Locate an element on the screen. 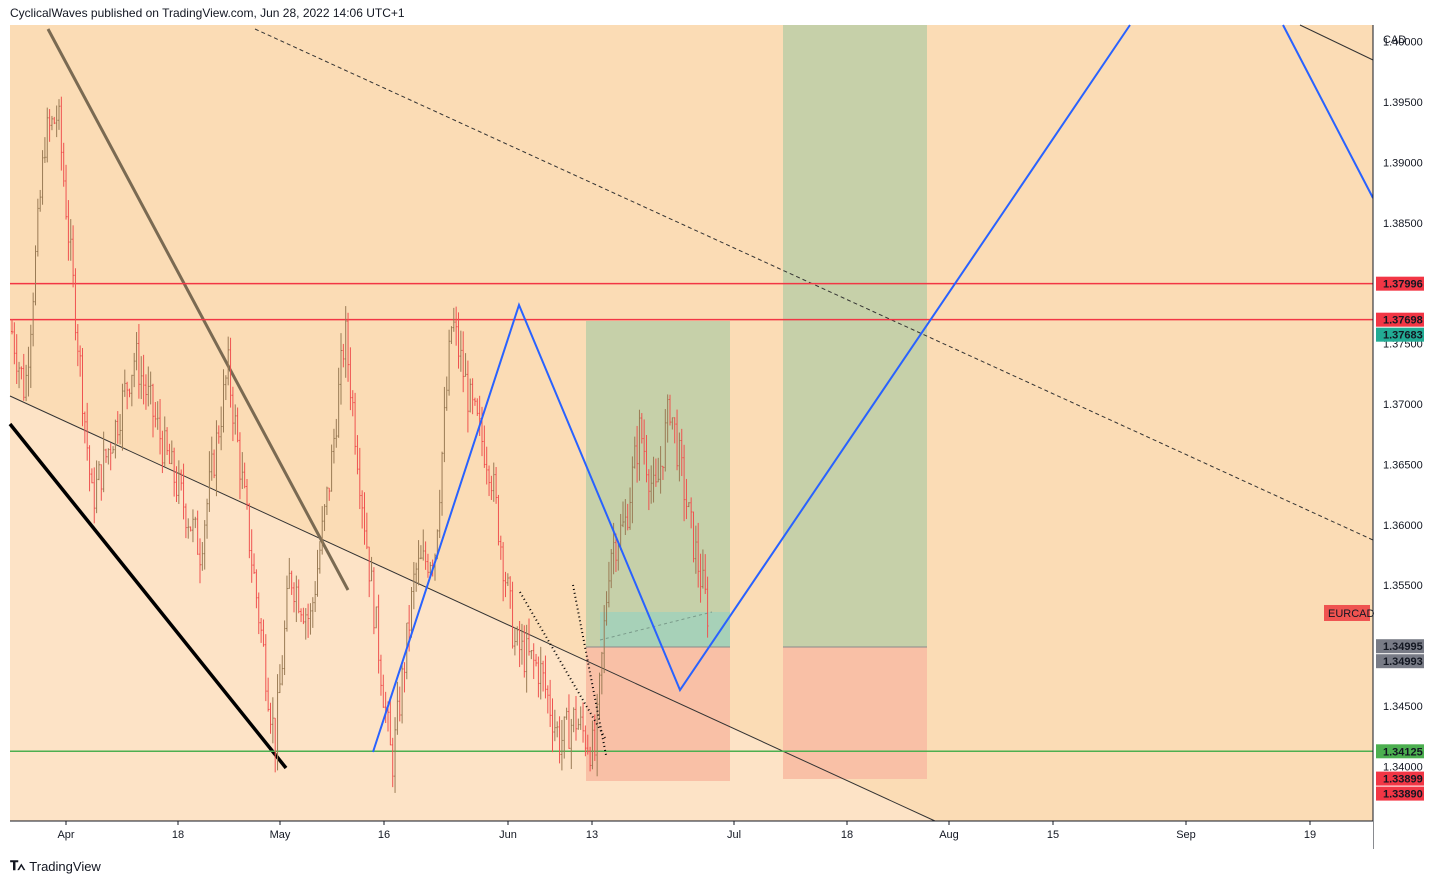 The height and width of the screenshot is (884, 1440). price-label-1.33899 is located at coordinates (1400, 778).